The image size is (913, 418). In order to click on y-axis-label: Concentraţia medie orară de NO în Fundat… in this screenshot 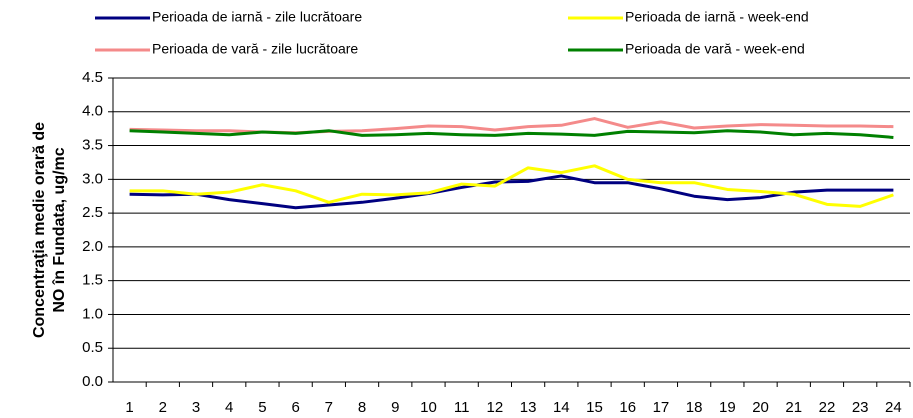, I will do `click(49, 230)`.